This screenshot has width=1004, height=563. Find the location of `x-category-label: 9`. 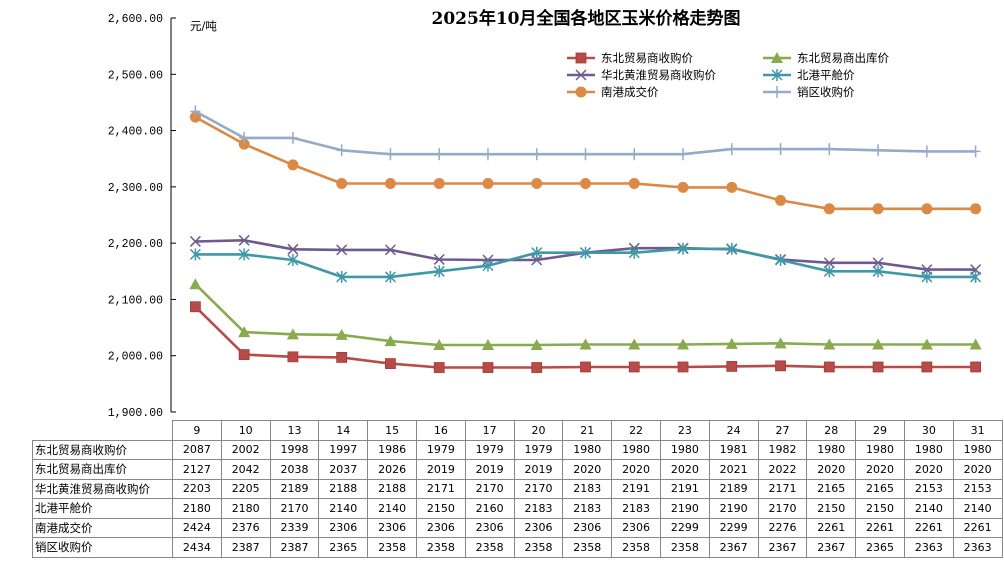

x-category-label: 9 is located at coordinates (197, 430).